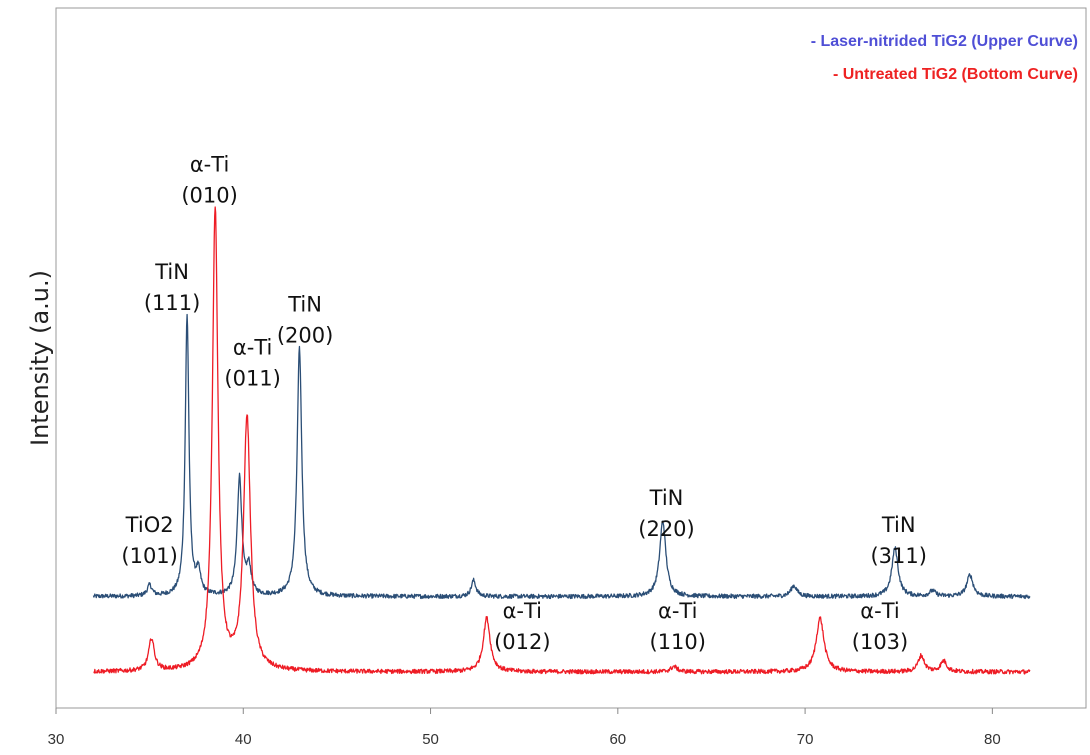  I want to click on peak-label-index: (103), so click(880, 642).